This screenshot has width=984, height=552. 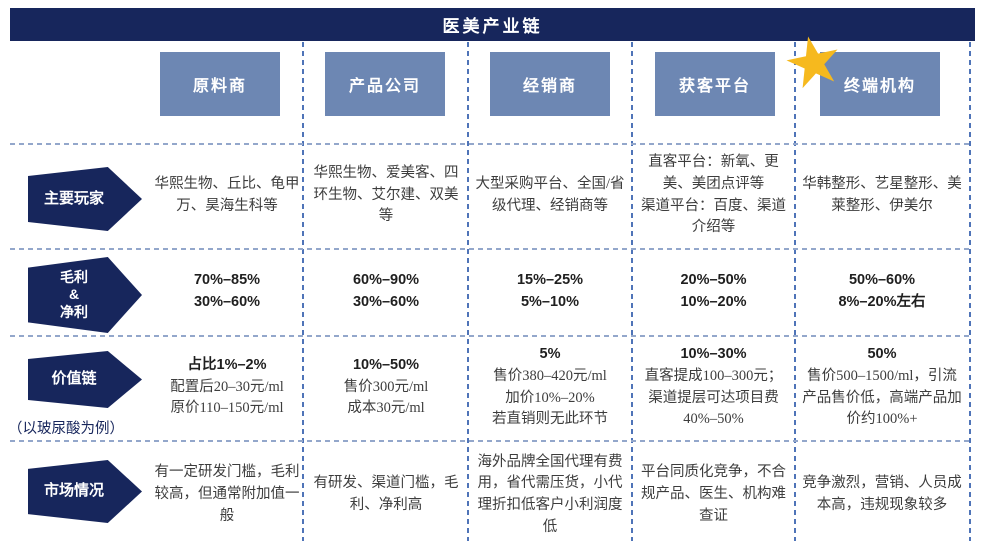 I want to click on cell-market-distributor: 海外品牌全国代理有费用，省代需压货，小代理折扣低客户小利润度低, so click(x=550, y=495).